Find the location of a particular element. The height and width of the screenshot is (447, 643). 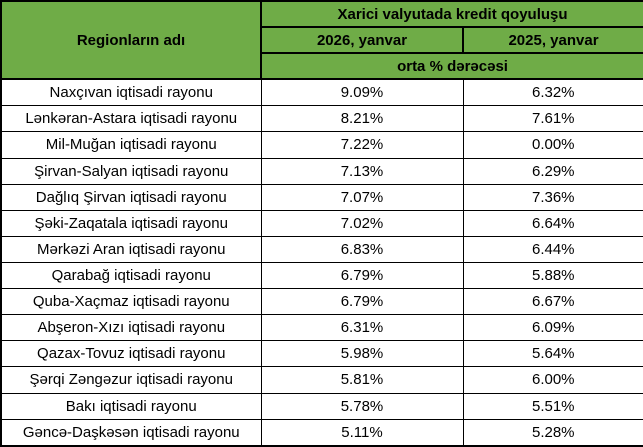

table-row: Abşeron-Xızı iqtisadi rayonu 6.31% 6.09% is located at coordinates (321, 328).